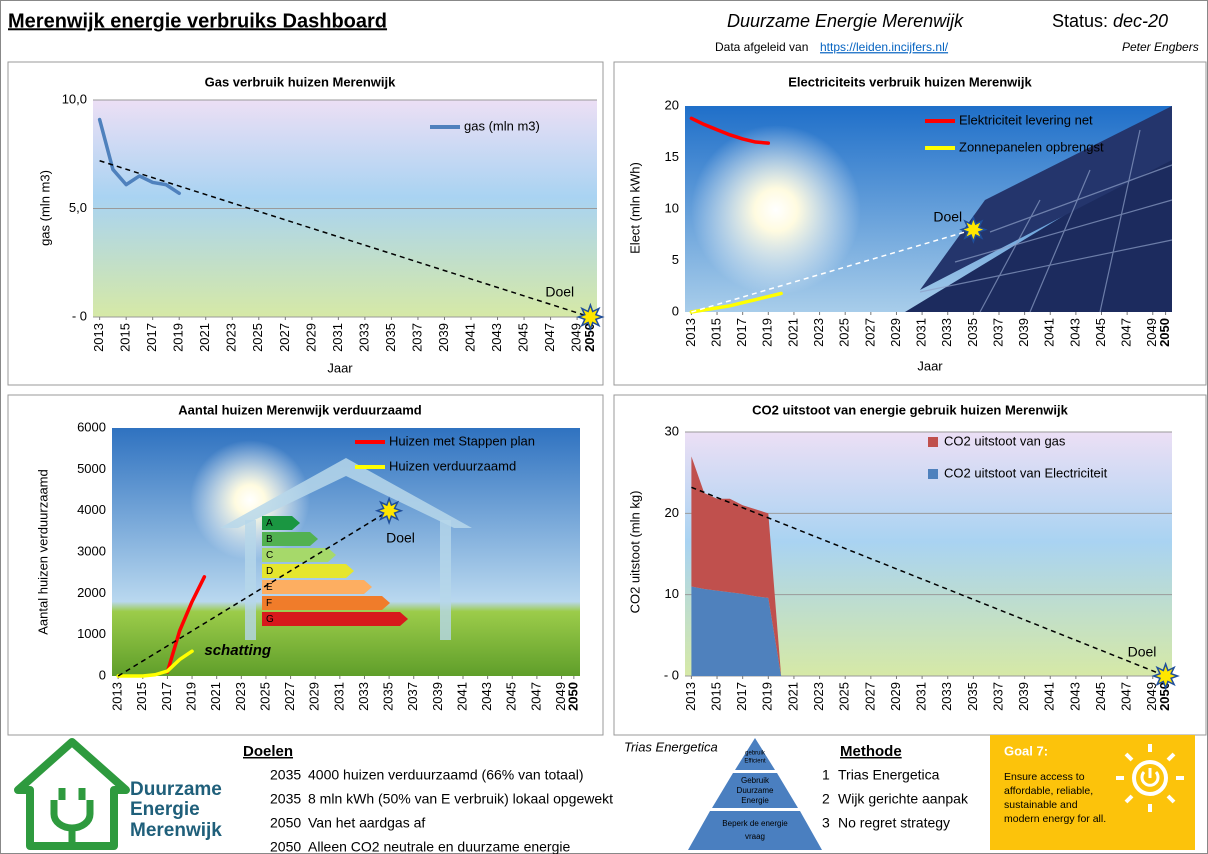 The image size is (1208, 854). Describe the element at coordinates (439, 846) in the screenshot. I see `goal-text: Alleen CO2 neutrale en duurzame energie` at that location.